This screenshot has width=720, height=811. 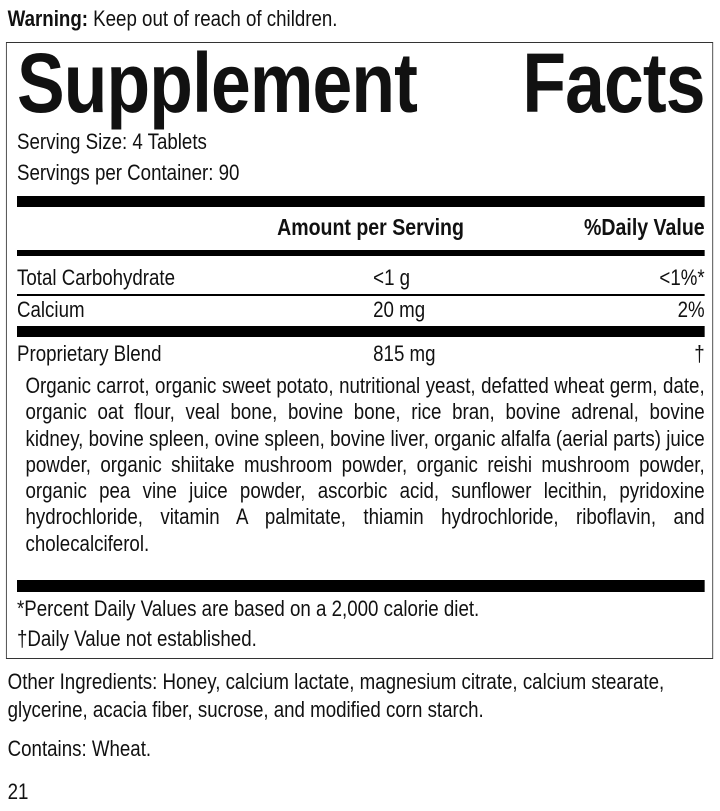 What do you see at coordinates (370, 227) in the screenshot?
I see `header-amount: Amount per Serving` at bounding box center [370, 227].